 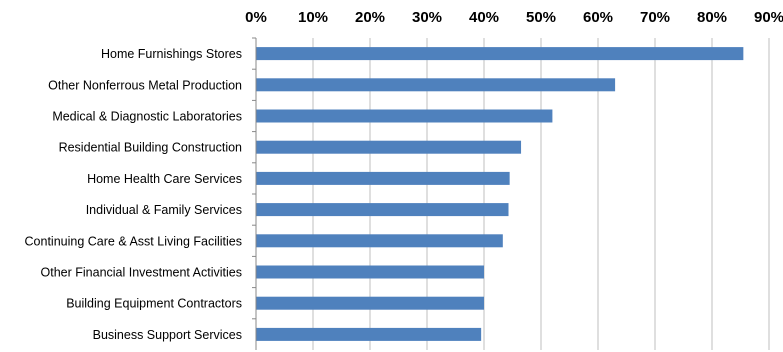 I want to click on category-label: Business Support Services, so click(x=167, y=335).